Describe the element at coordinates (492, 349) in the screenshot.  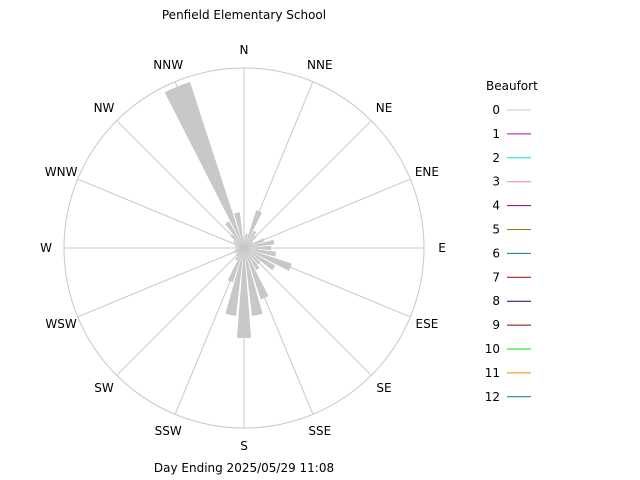
I see `legend-label-10: 10` at that location.